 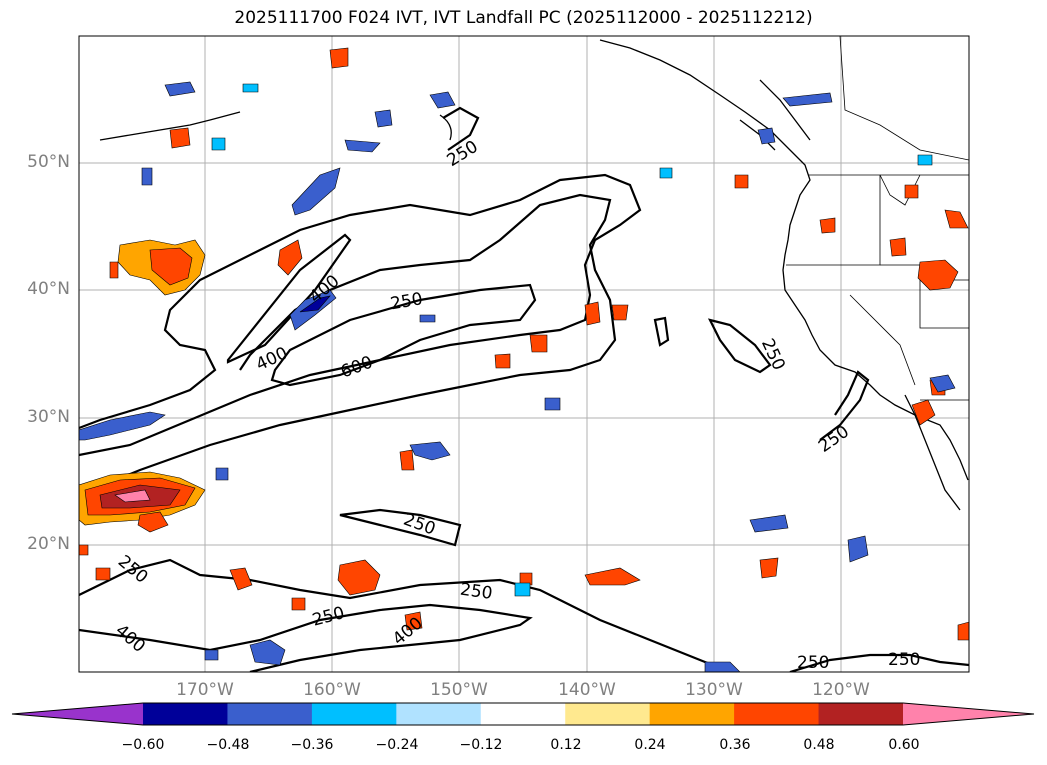 I want to click on lat-label-40n: 40°N, so click(x=48, y=289).